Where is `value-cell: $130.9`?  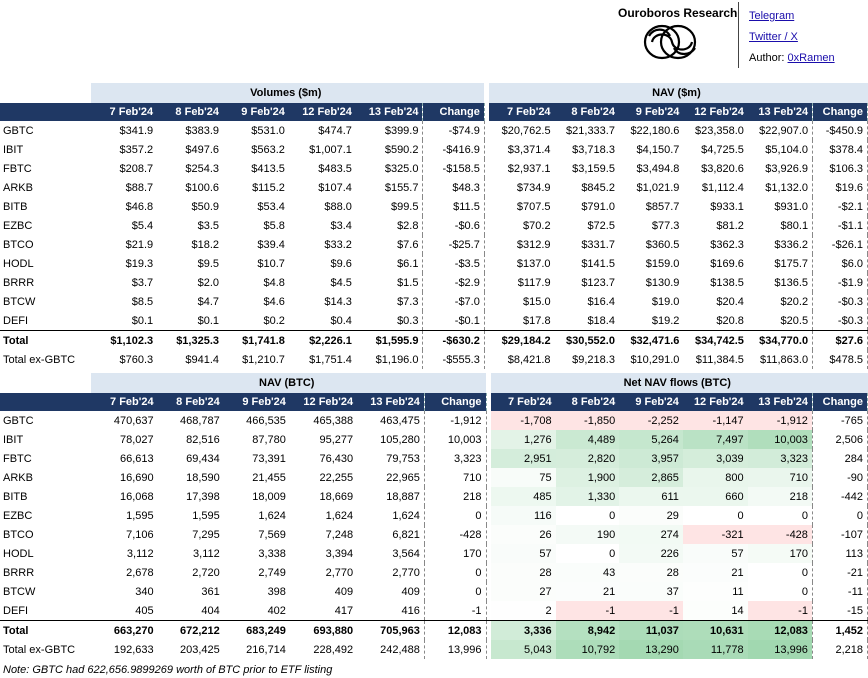
value-cell: $130.9 is located at coordinates (662, 282).